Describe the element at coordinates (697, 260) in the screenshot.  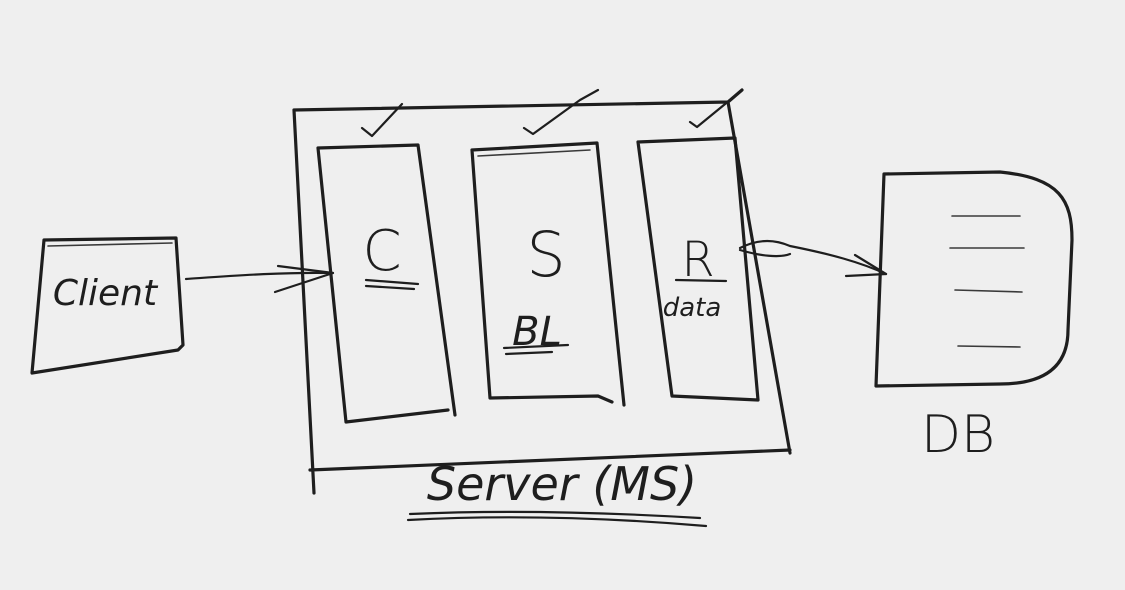
I see `repository-label: R` at that location.